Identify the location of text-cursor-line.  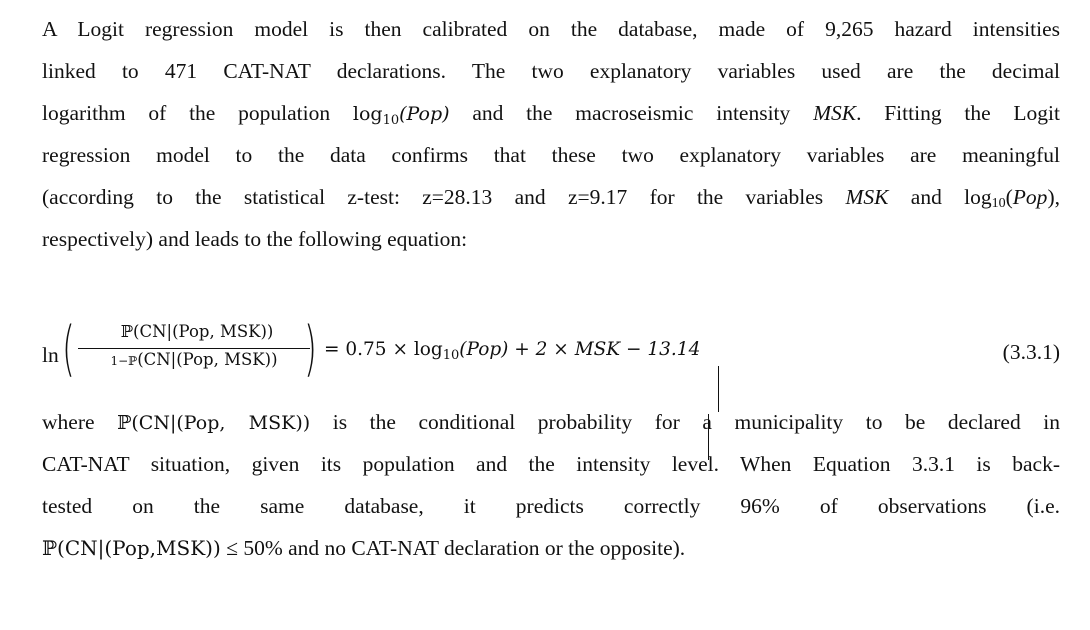
(718, 389).